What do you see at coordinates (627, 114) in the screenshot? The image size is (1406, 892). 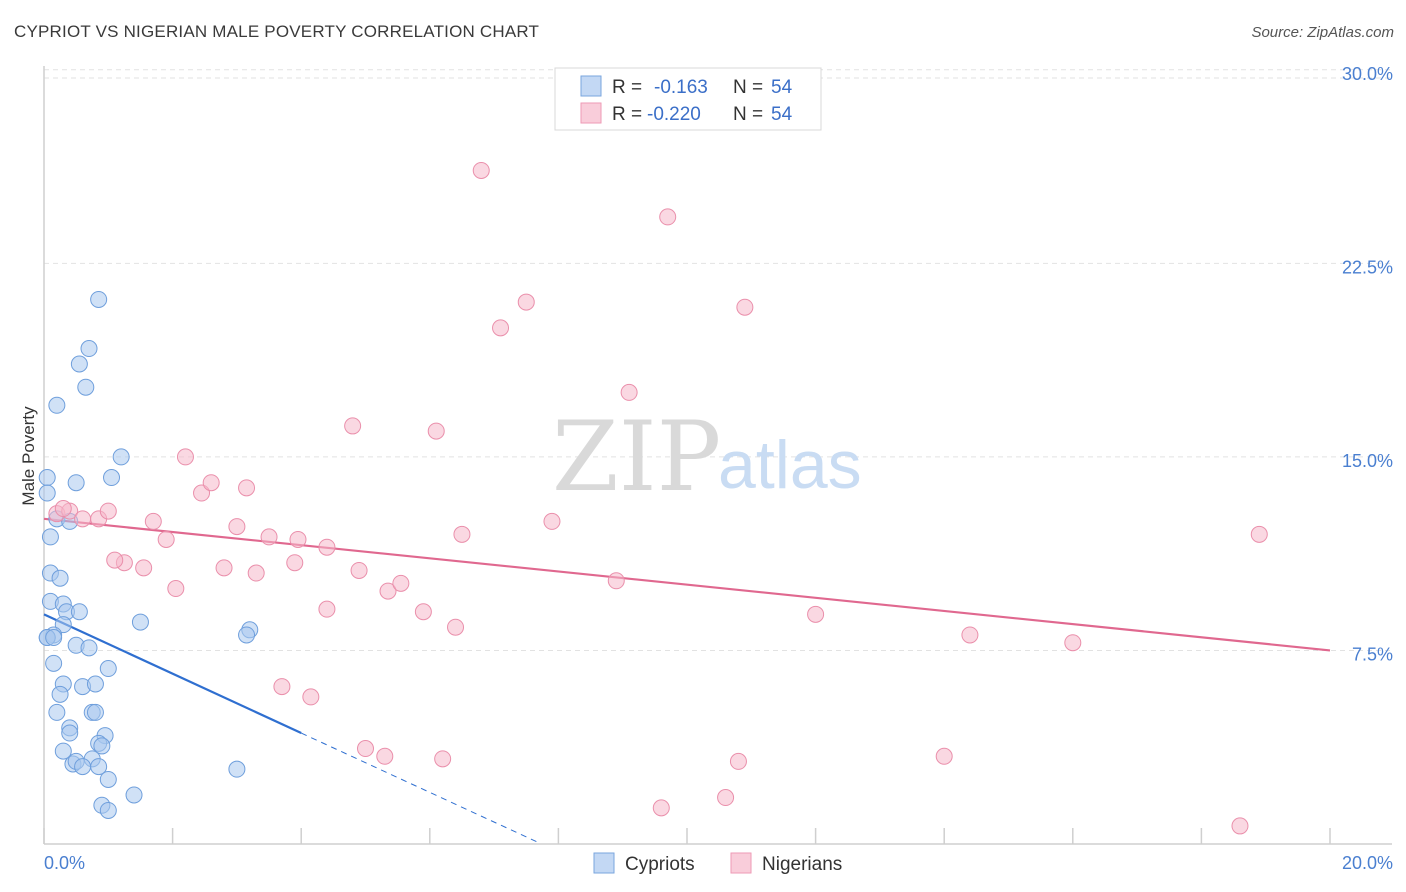 I see `stats-r-label-2: R =` at bounding box center [627, 114].